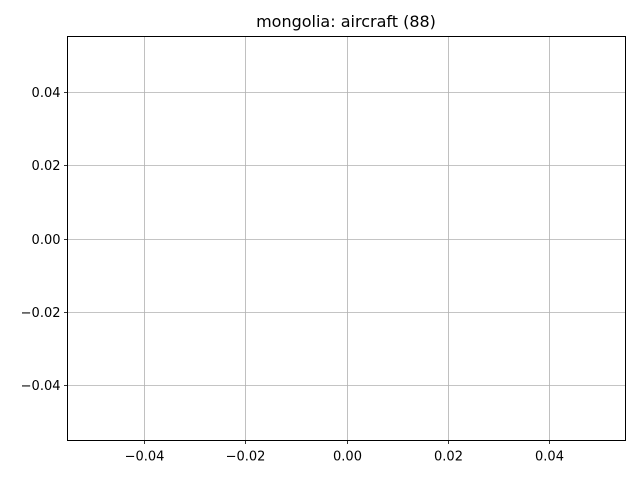 Image resolution: width=640 pixels, height=480 pixels. What do you see at coordinates (448, 457) in the screenshot?
I see `x-tick-label: 0.02` at bounding box center [448, 457].